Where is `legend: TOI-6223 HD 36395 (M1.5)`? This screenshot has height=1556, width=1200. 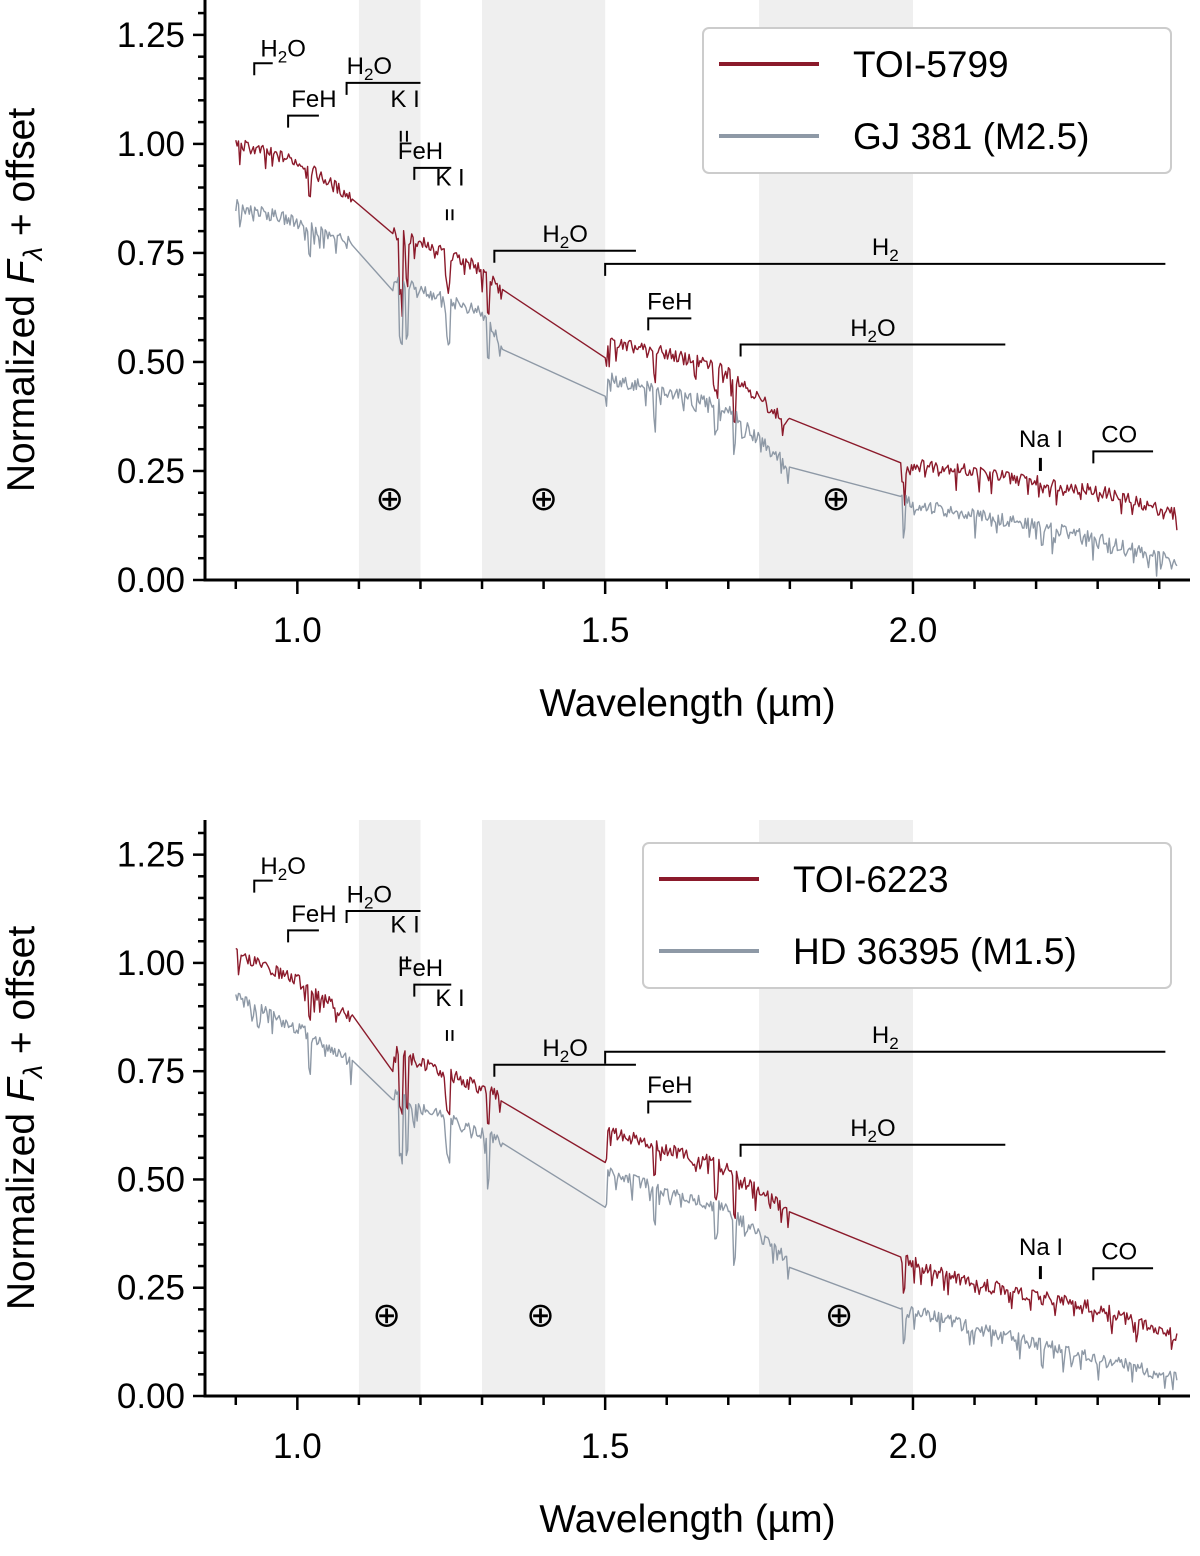
legend: TOI-6223 HD 36395 (M1.5) is located at coordinates (907, 915).